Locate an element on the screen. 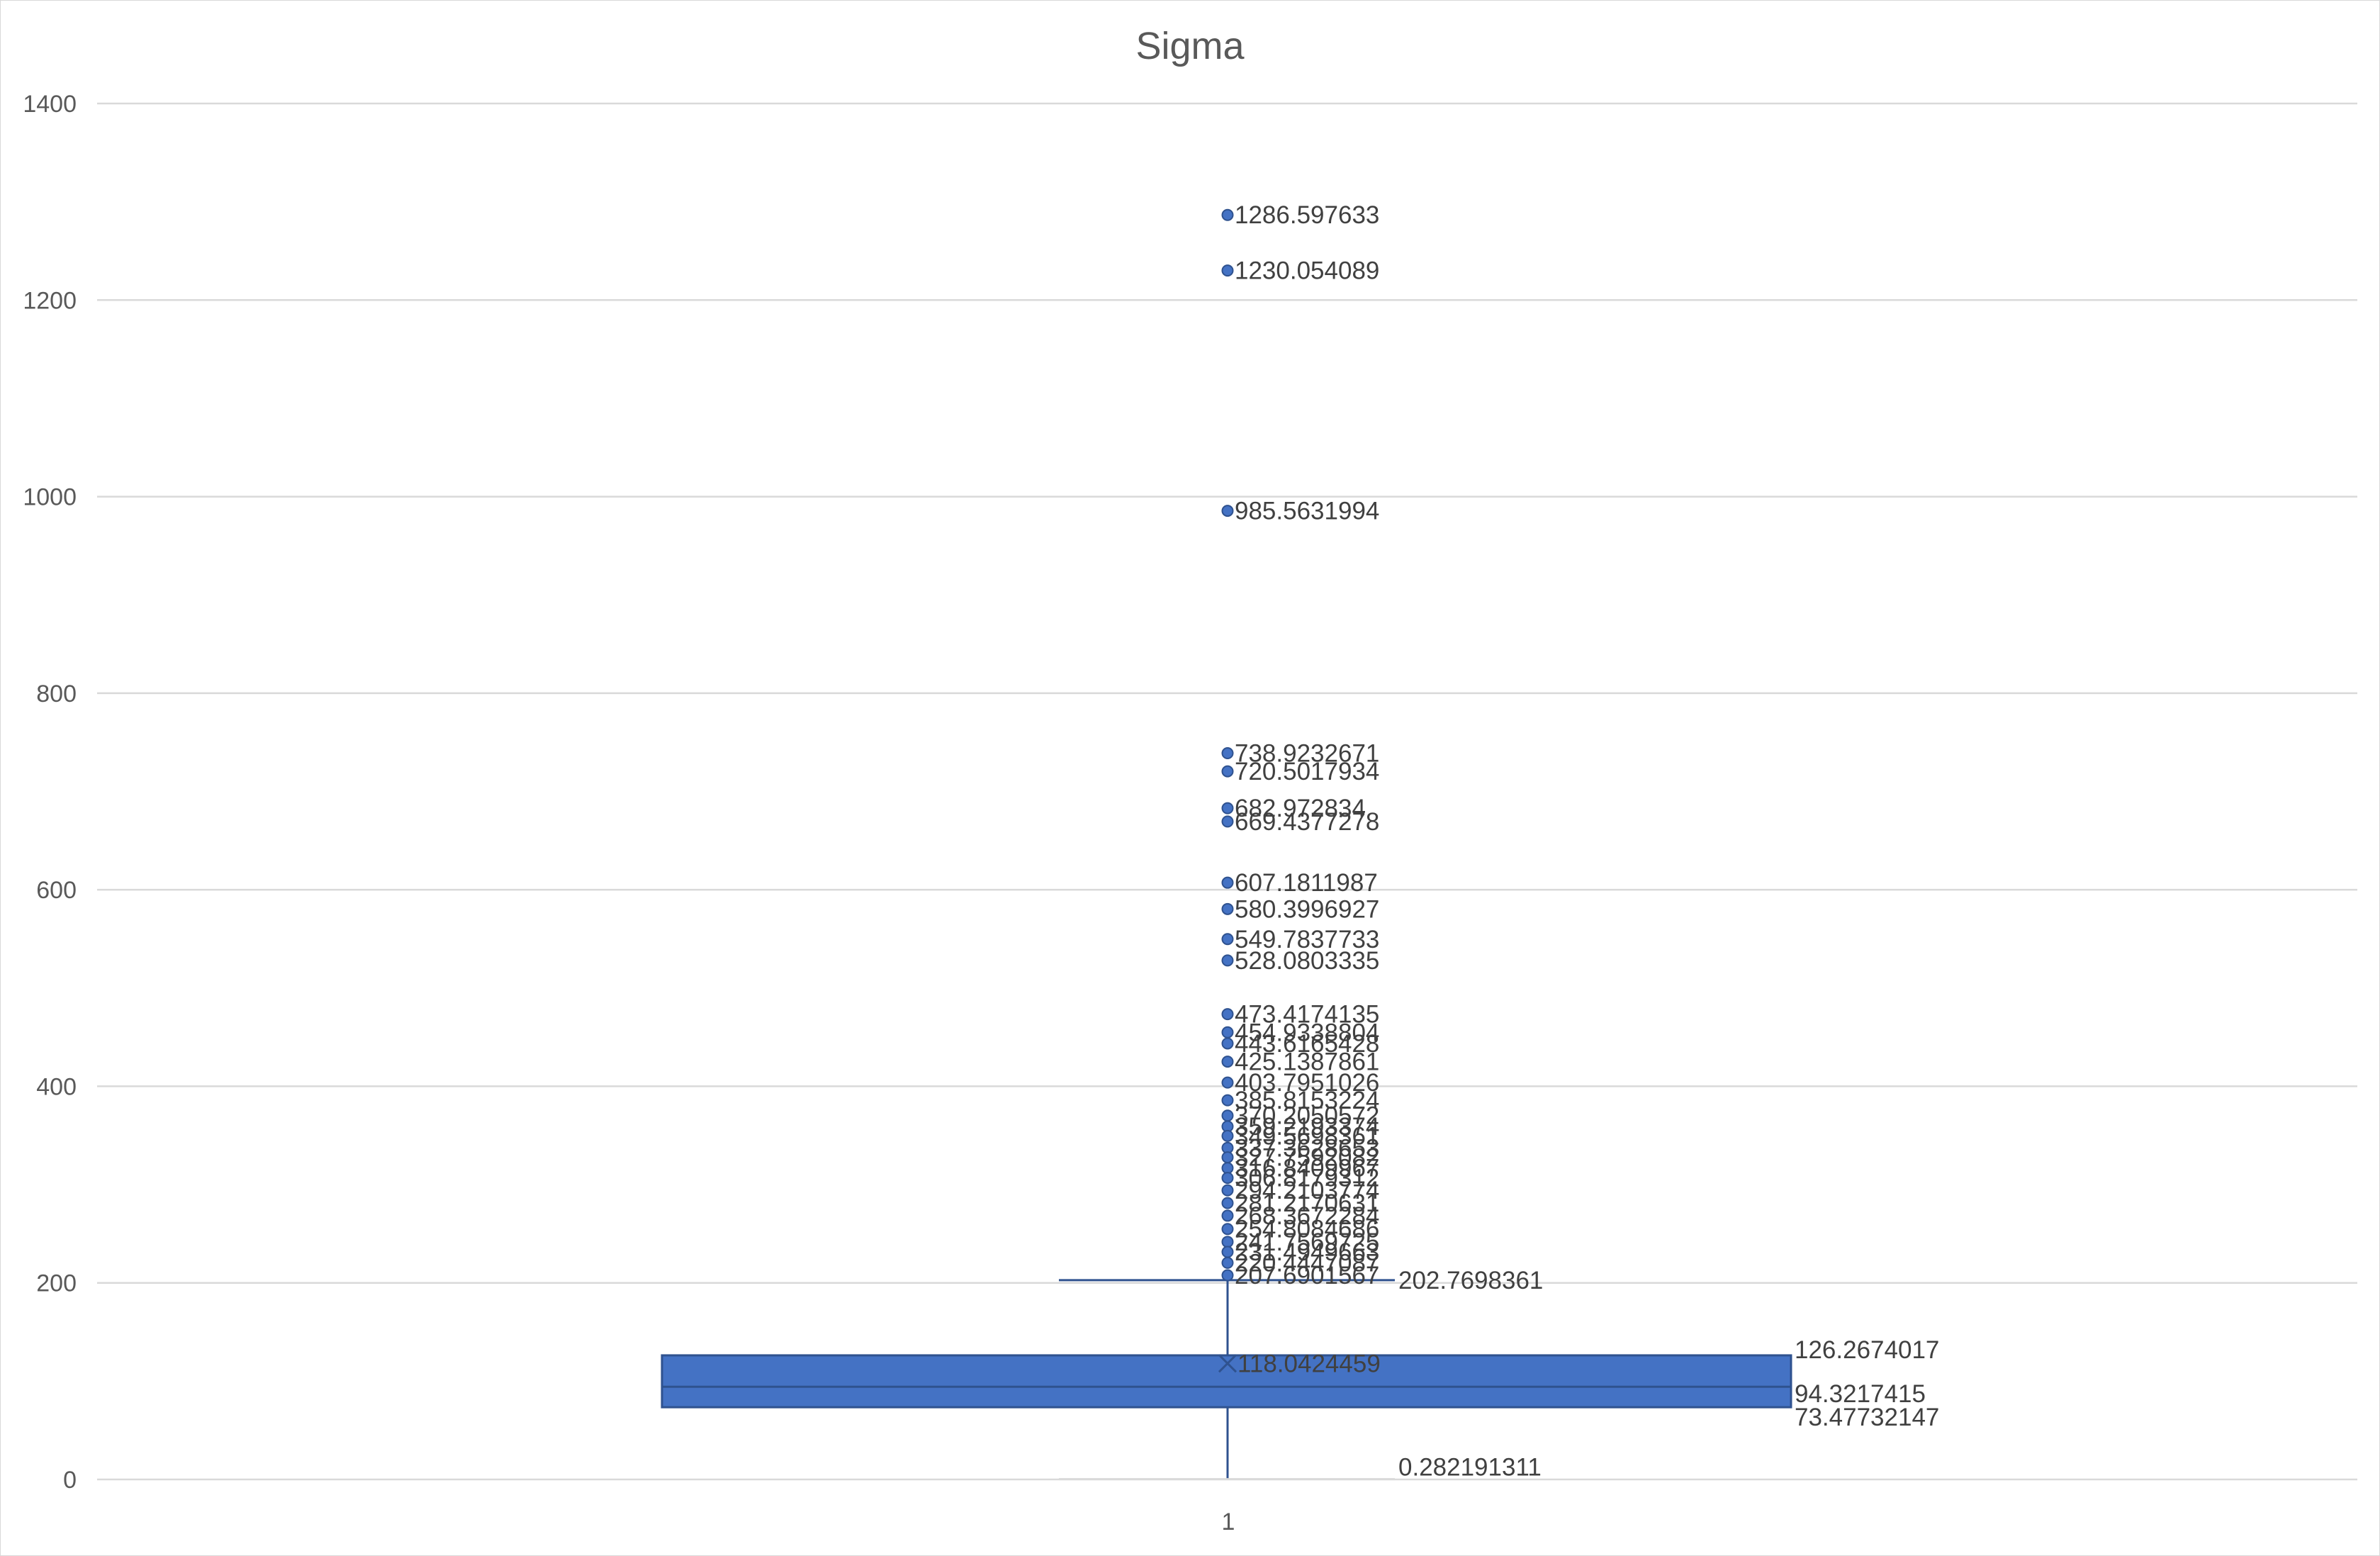 The width and height of the screenshot is (2380, 1556). y-tick-label: 600 is located at coordinates (57, 890).